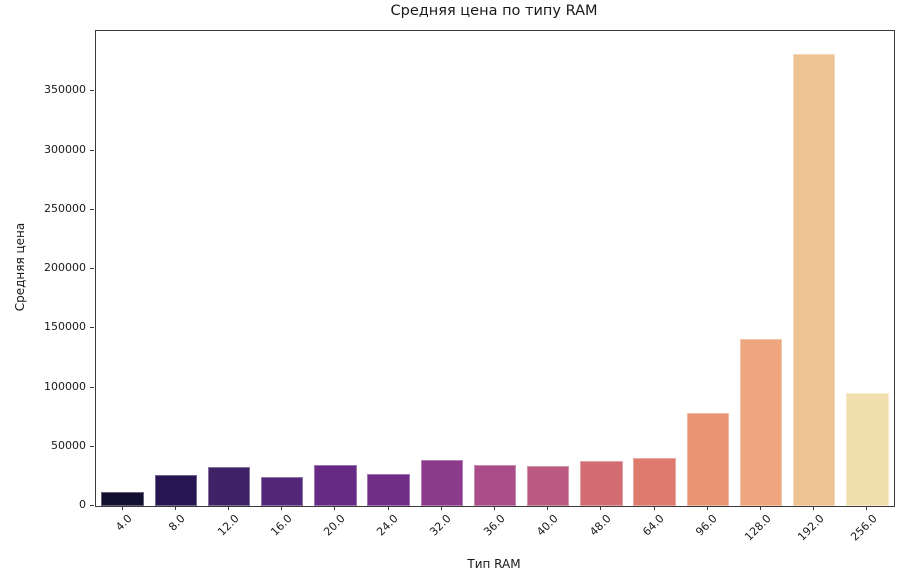  I want to click on x-tick-label: 256.0, so click(864, 528).